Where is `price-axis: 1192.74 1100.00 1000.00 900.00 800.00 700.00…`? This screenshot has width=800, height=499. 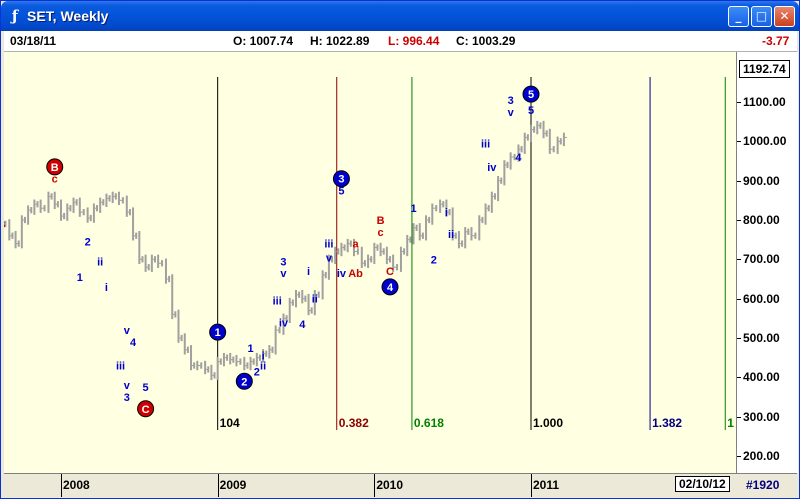 price-axis: 1192.74 1100.00 1000.00 900.00 800.00 700.00… is located at coordinates (767, 262).